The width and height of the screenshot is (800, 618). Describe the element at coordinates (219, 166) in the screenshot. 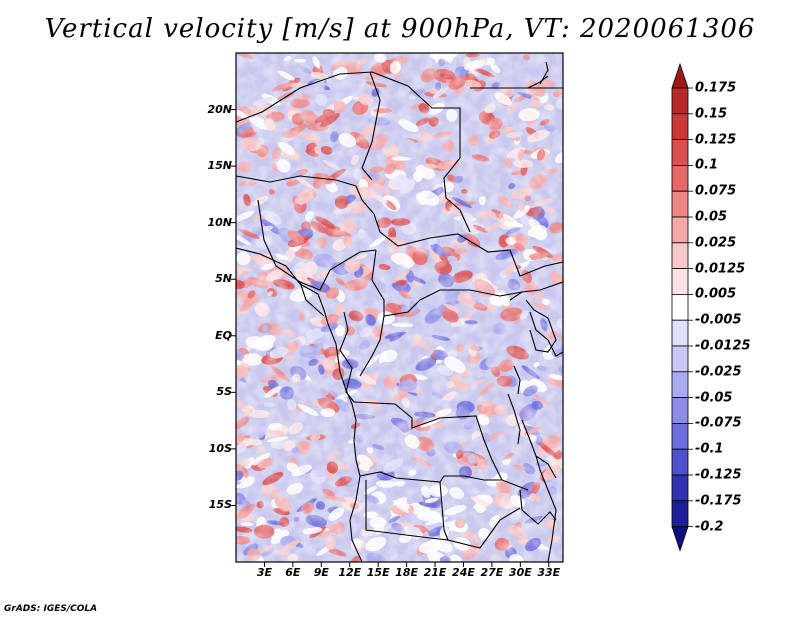

I see `lat-tick-label: 15N` at that location.